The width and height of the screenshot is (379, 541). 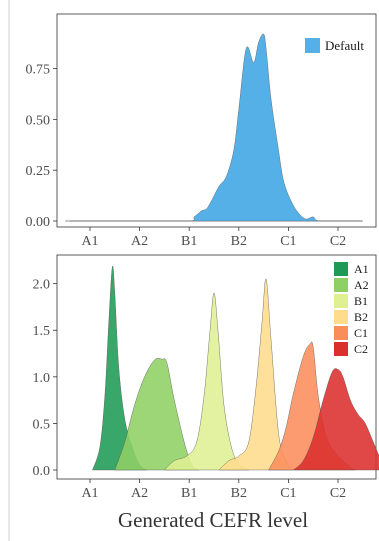 What do you see at coordinates (312, 45) in the screenshot?
I see `legend-swatch-default` at bounding box center [312, 45].